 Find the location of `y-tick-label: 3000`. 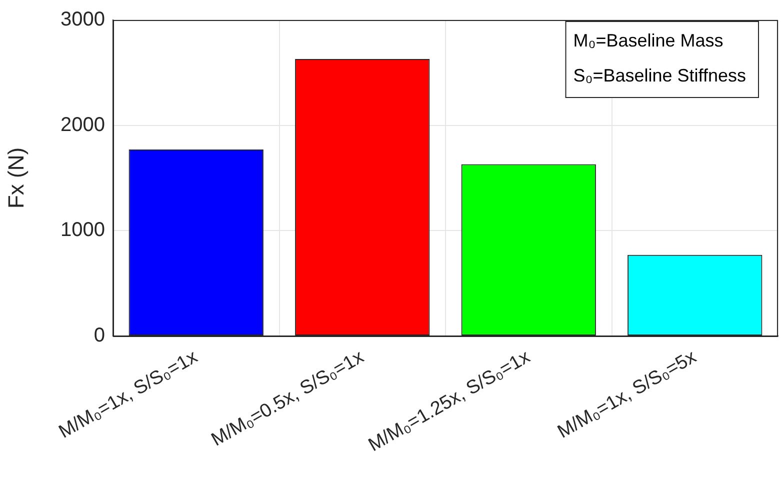

y-tick-label: 3000 is located at coordinates (82, 19).